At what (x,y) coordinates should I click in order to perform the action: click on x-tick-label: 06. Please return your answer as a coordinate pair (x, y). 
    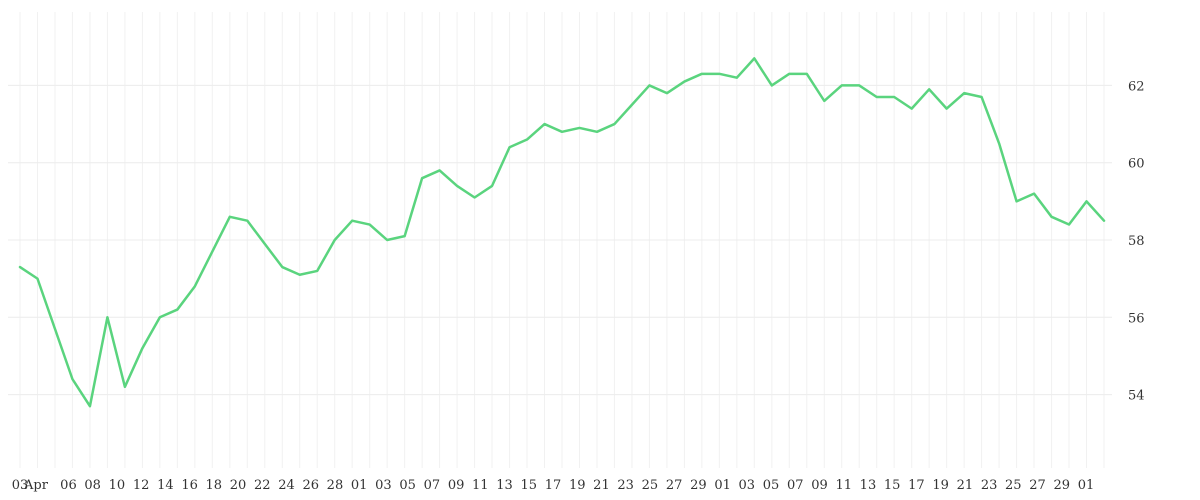
    Looking at the image, I should click on (68, 485).